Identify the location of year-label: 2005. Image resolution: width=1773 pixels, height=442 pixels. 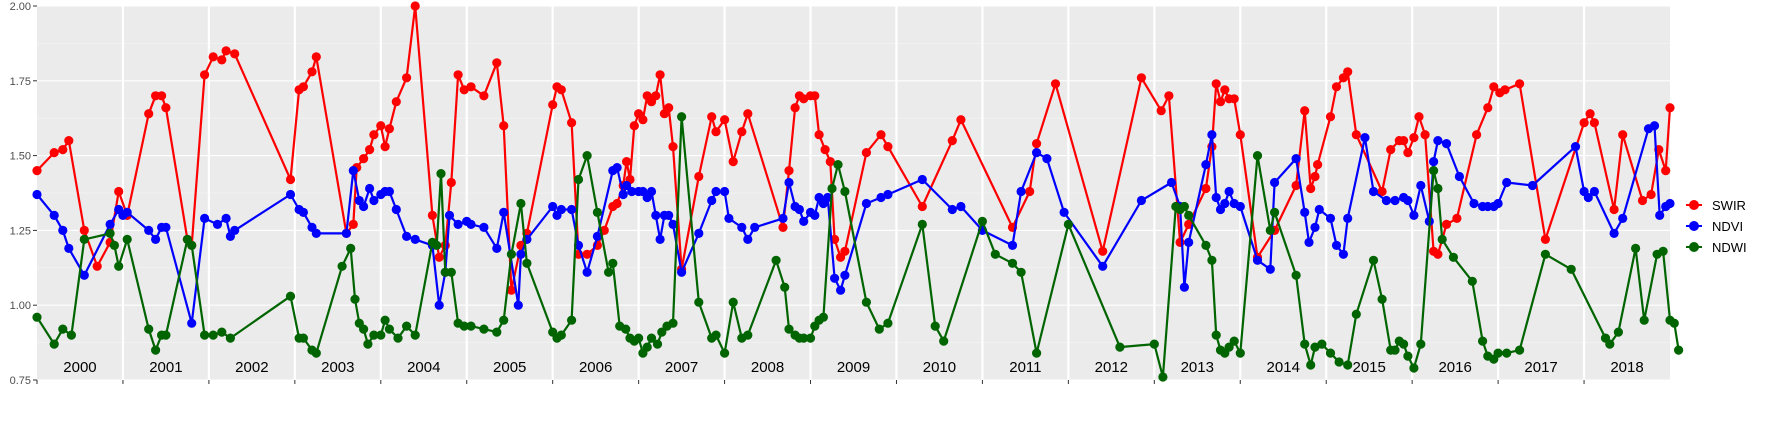
(509, 367).